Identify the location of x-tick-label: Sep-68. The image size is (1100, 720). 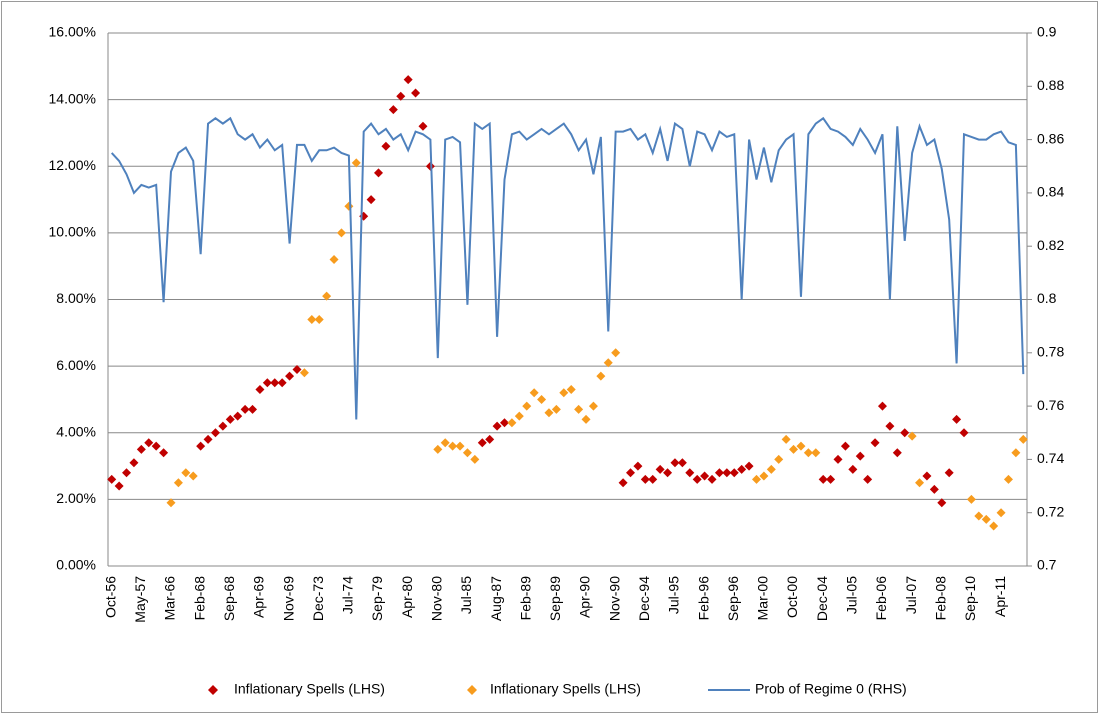
(229, 598).